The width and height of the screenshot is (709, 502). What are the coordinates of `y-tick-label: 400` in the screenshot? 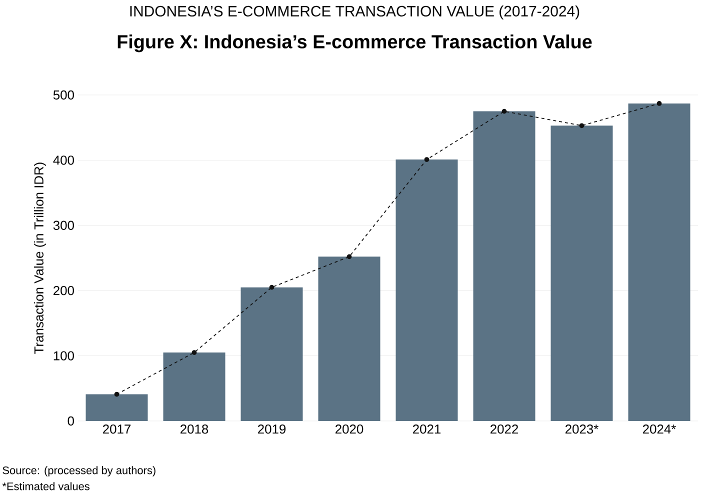 It's located at (63, 160).